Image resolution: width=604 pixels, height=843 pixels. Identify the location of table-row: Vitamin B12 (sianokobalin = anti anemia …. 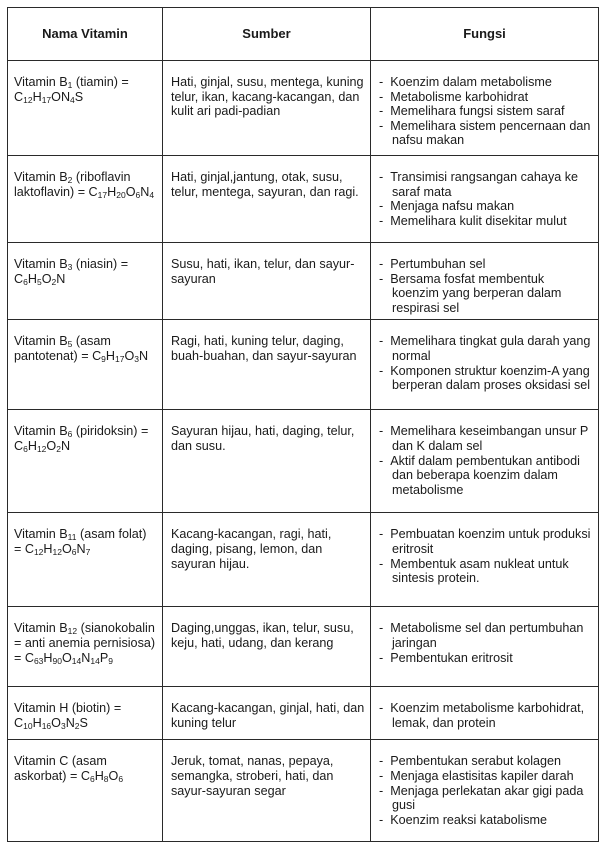
(303, 647).